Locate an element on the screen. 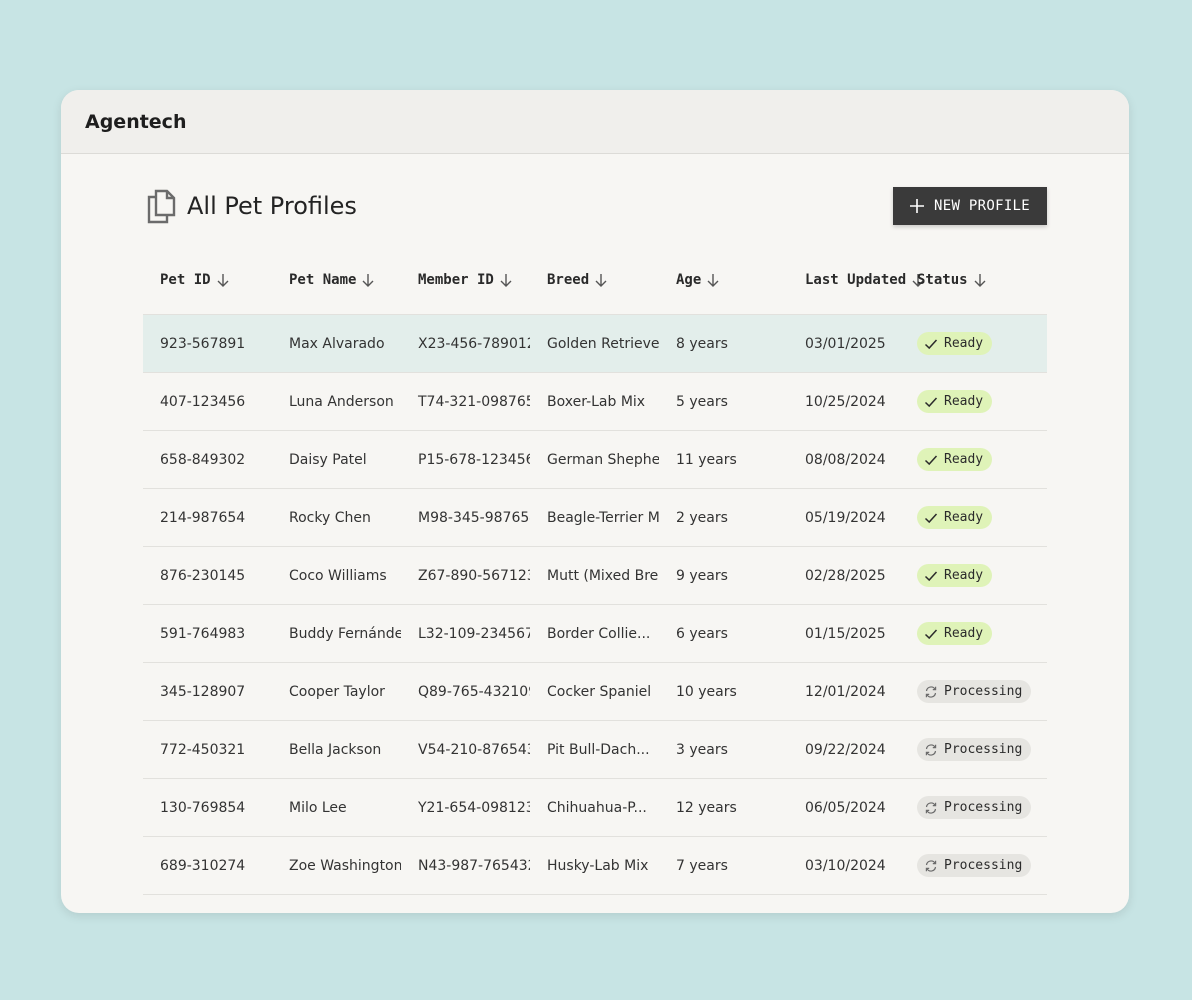  last-updated-cell: 05/19/2024 is located at coordinates (852, 517).